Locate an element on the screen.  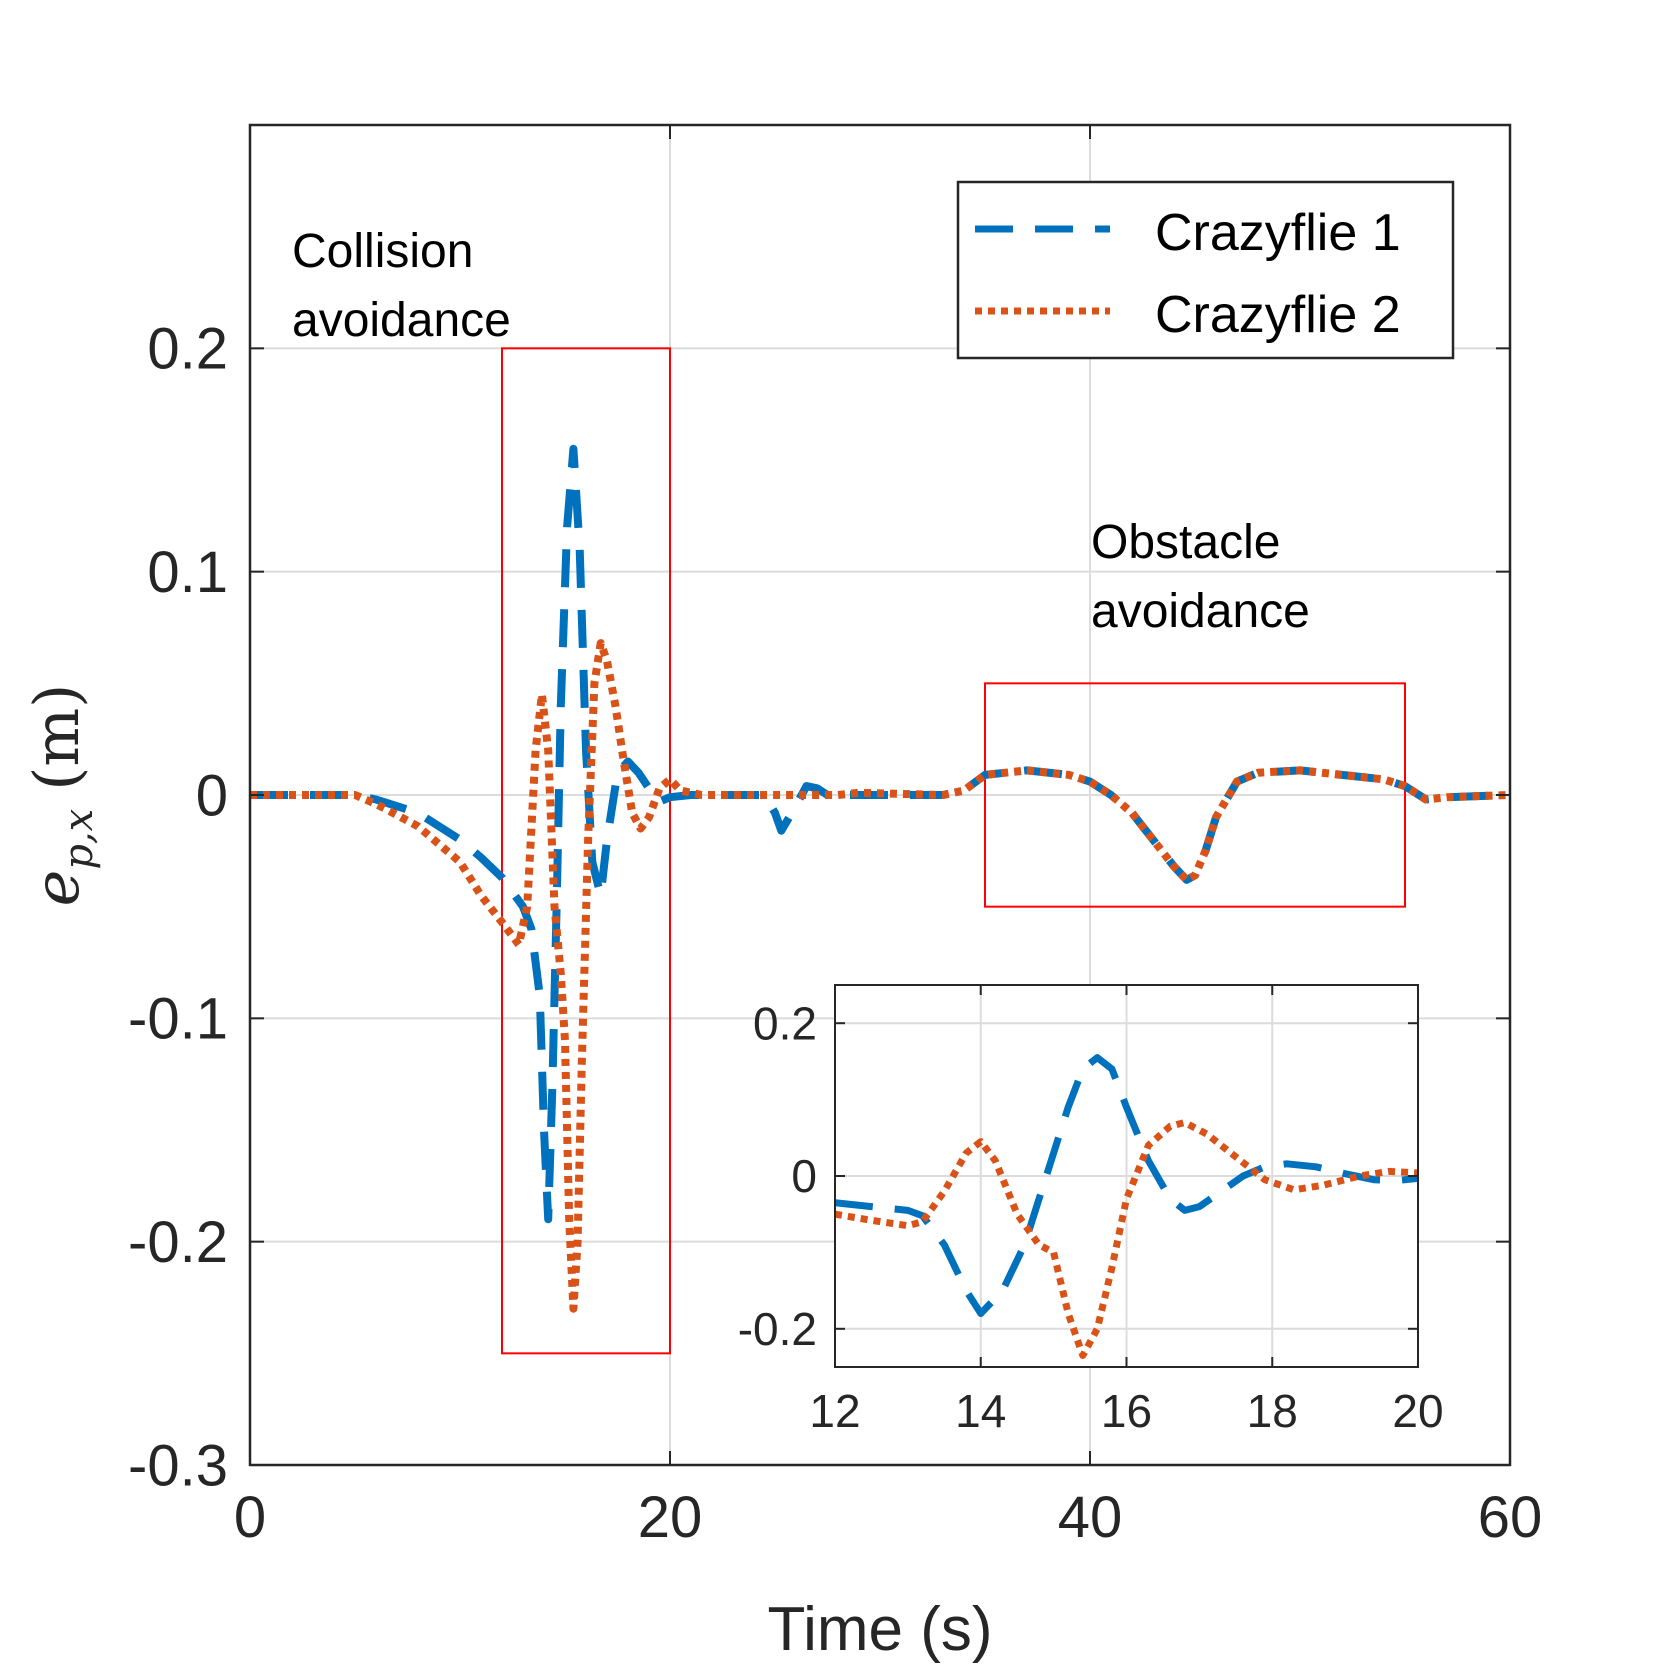
inset-ticks is located at coordinates (1126, 1176).